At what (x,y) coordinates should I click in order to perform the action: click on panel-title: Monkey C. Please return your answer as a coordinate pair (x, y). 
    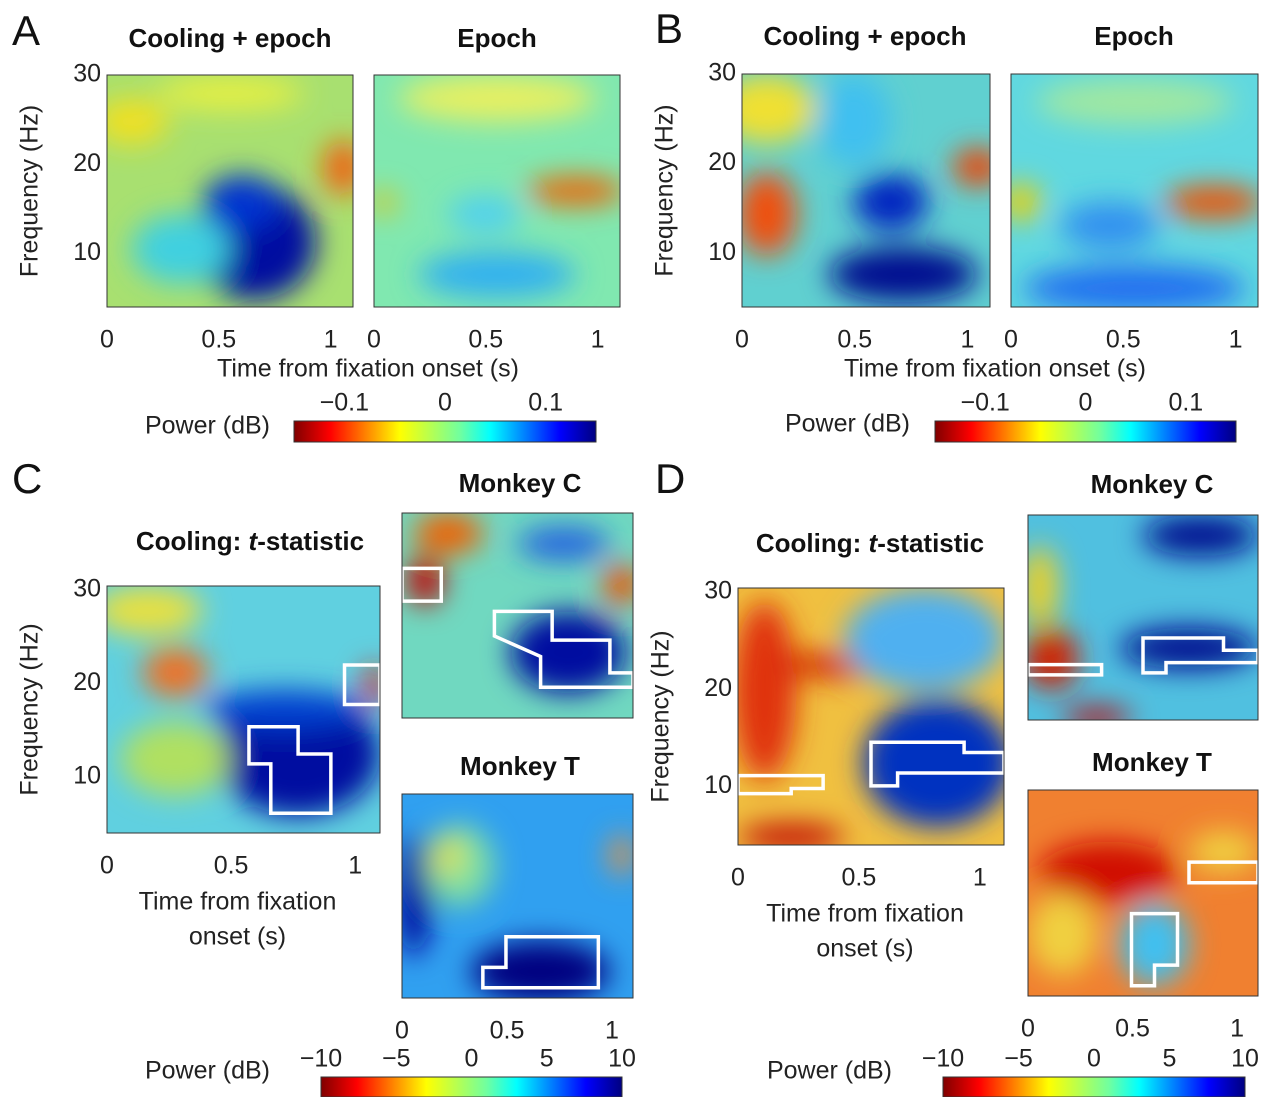
    Looking at the image, I should click on (1152, 484).